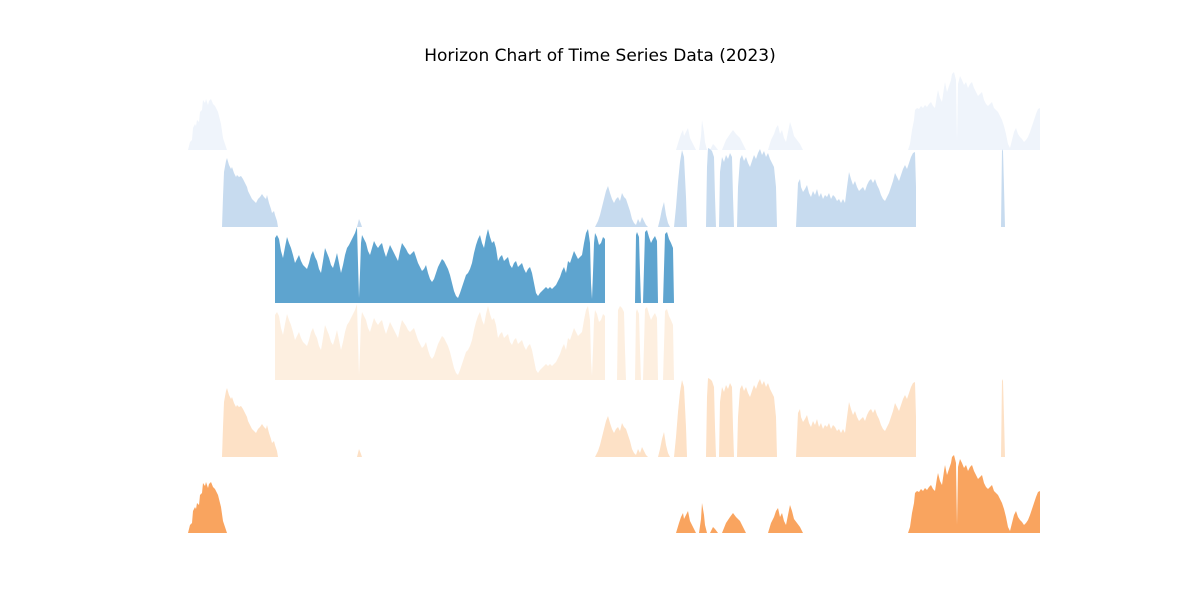 This screenshot has height=600, width=1200. Describe the element at coordinates (474, 342) in the screenshot. I see `band-negative-layer-1-pale-orange` at that location.